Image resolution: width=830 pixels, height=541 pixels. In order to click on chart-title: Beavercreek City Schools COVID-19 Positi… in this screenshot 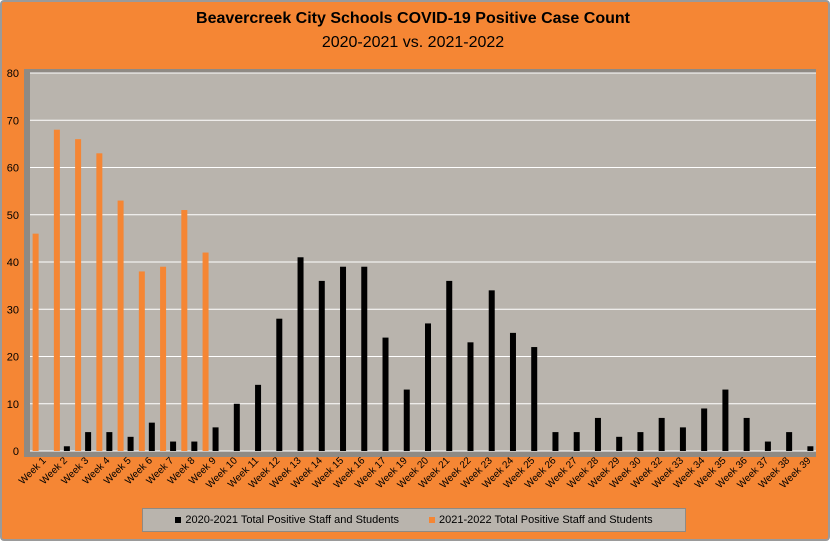, I will do `click(413, 18)`.